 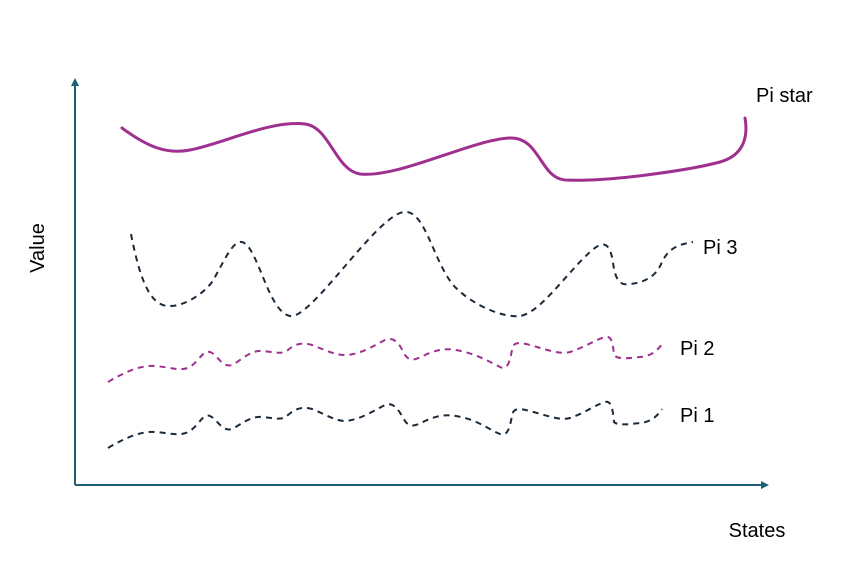 What do you see at coordinates (784, 96) in the screenshot?
I see `label-pi-star: Pi star` at bounding box center [784, 96].